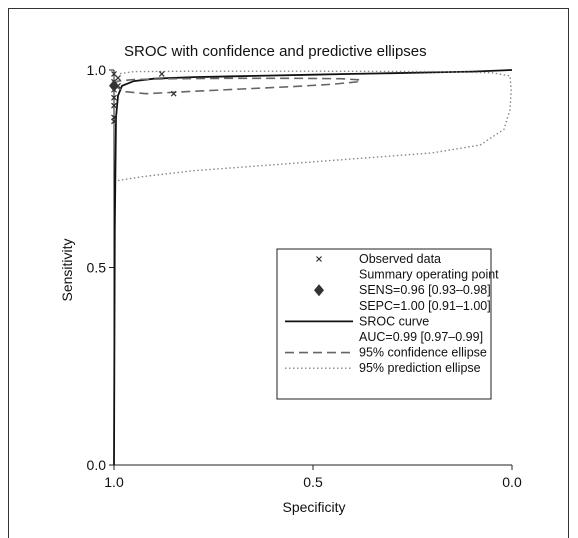 Image resolution: width=578 pixels, height=538 pixels. What do you see at coordinates (313, 482) in the screenshot?
I see `x-tick-label: 0.5` at bounding box center [313, 482].